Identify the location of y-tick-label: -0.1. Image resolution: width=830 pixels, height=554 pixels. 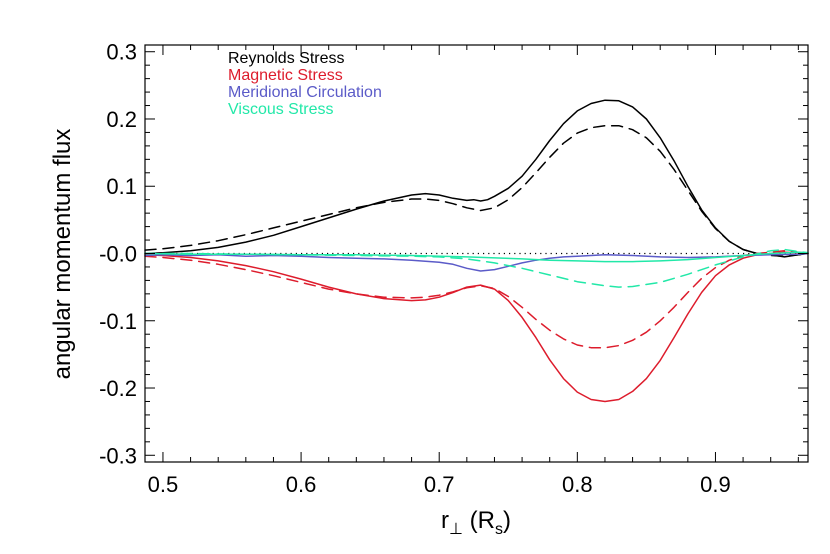
(118, 321).